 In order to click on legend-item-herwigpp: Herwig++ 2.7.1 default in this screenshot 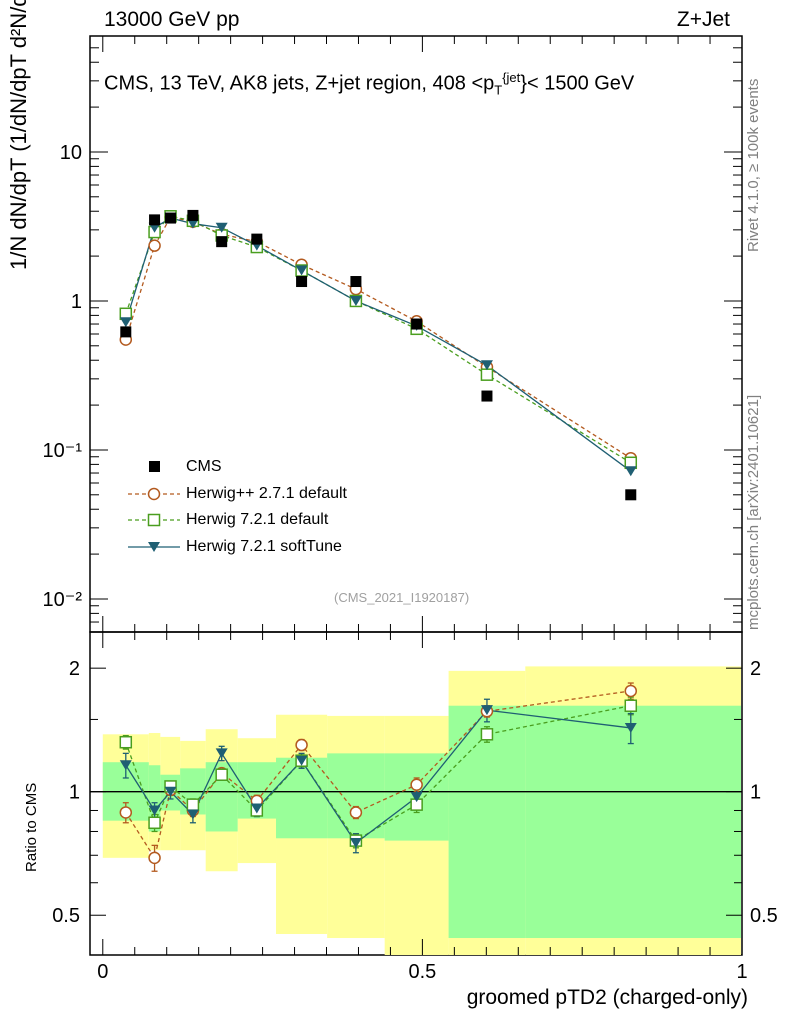, I will do `click(232, 494)`.